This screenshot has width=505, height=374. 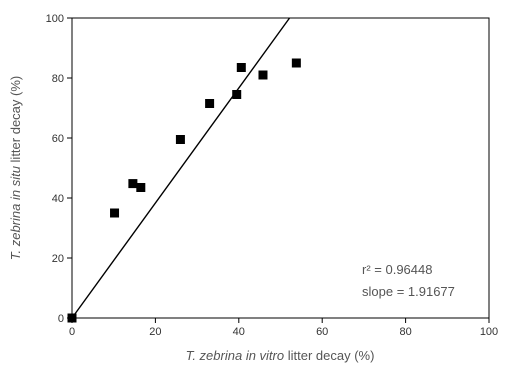 I want to click on x-axis: 0 20 40 60 80 100, so click(x=283, y=328).